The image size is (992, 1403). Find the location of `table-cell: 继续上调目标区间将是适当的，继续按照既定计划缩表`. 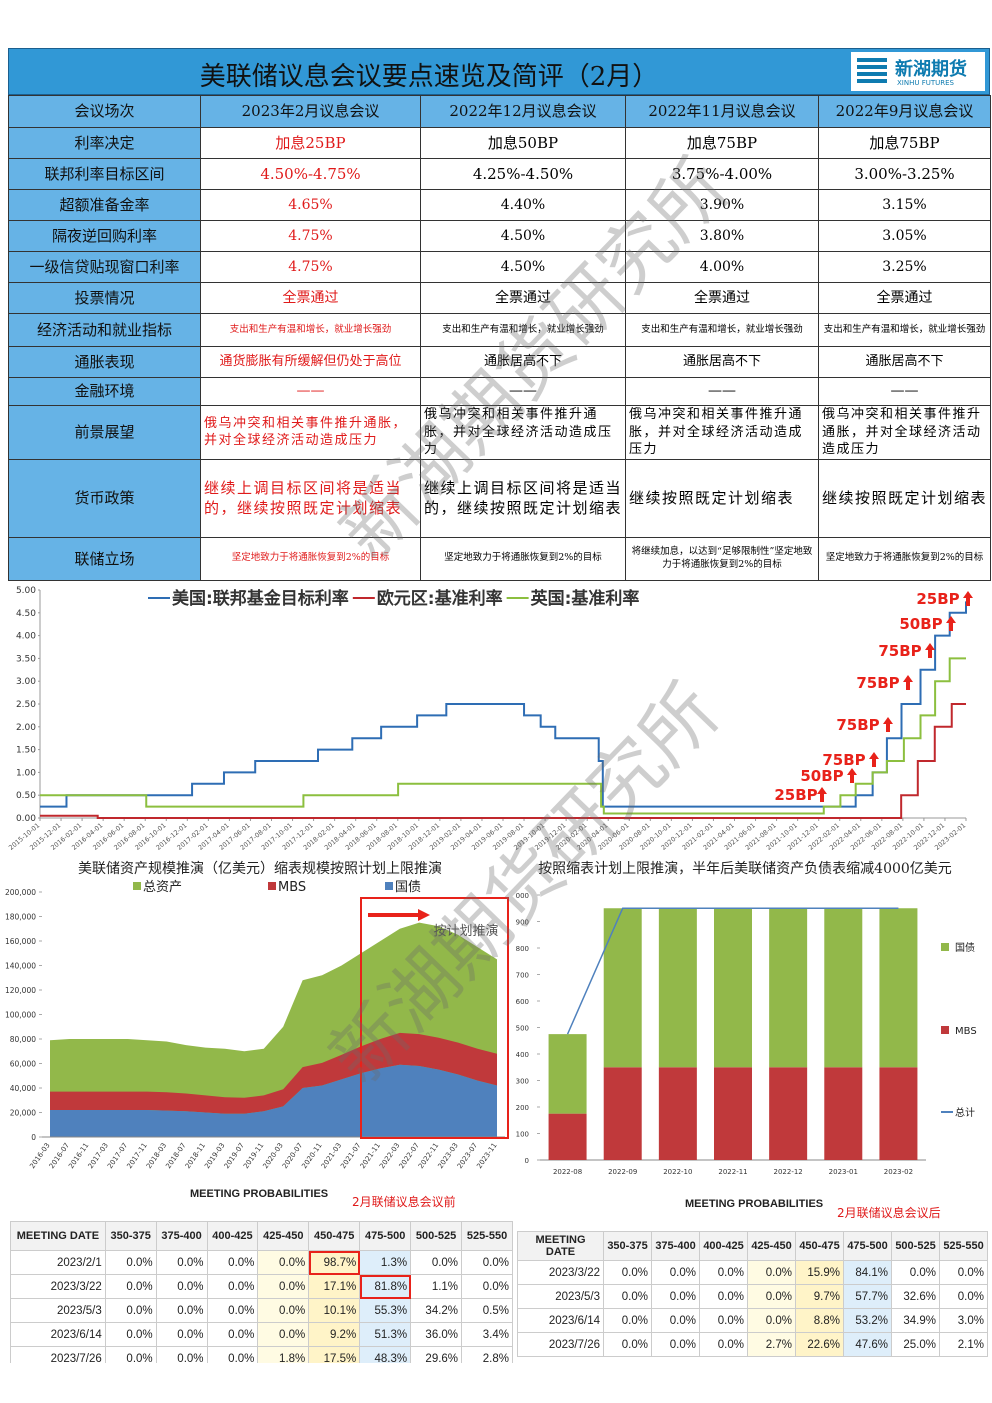

table-cell: 继续上调目标区间将是适当的，继续按照既定计划缩表 is located at coordinates (523, 498).